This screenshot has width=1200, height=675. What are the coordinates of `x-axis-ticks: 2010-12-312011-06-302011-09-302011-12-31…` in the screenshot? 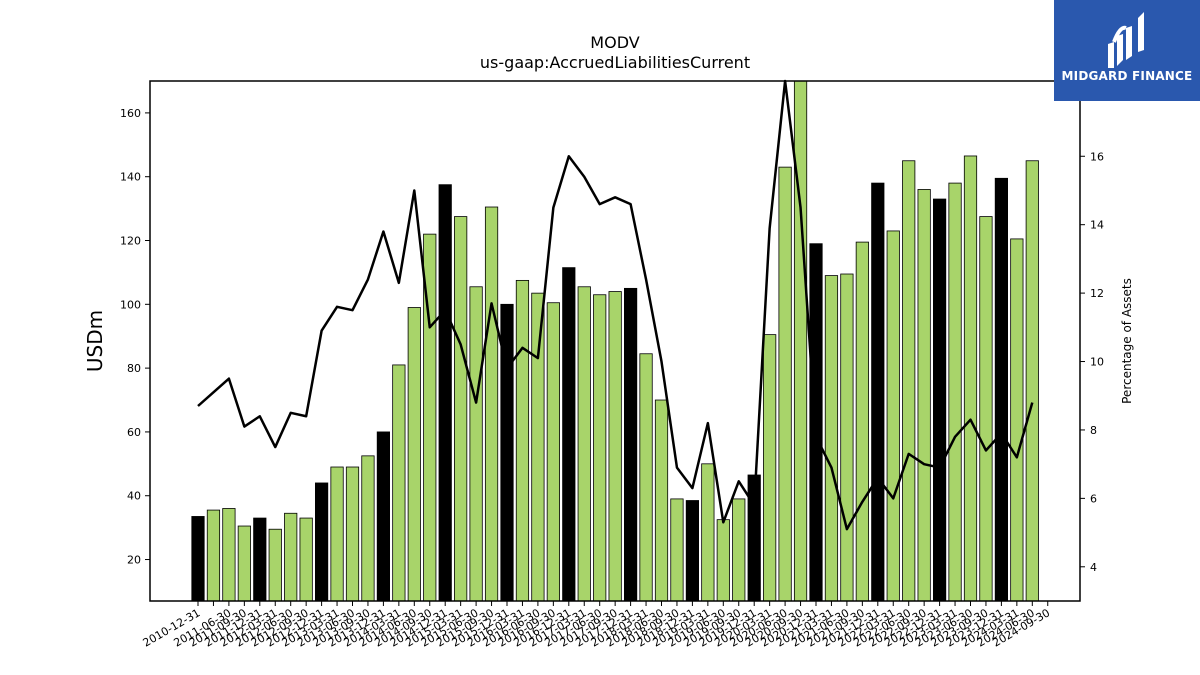 It's located at (596, 625).